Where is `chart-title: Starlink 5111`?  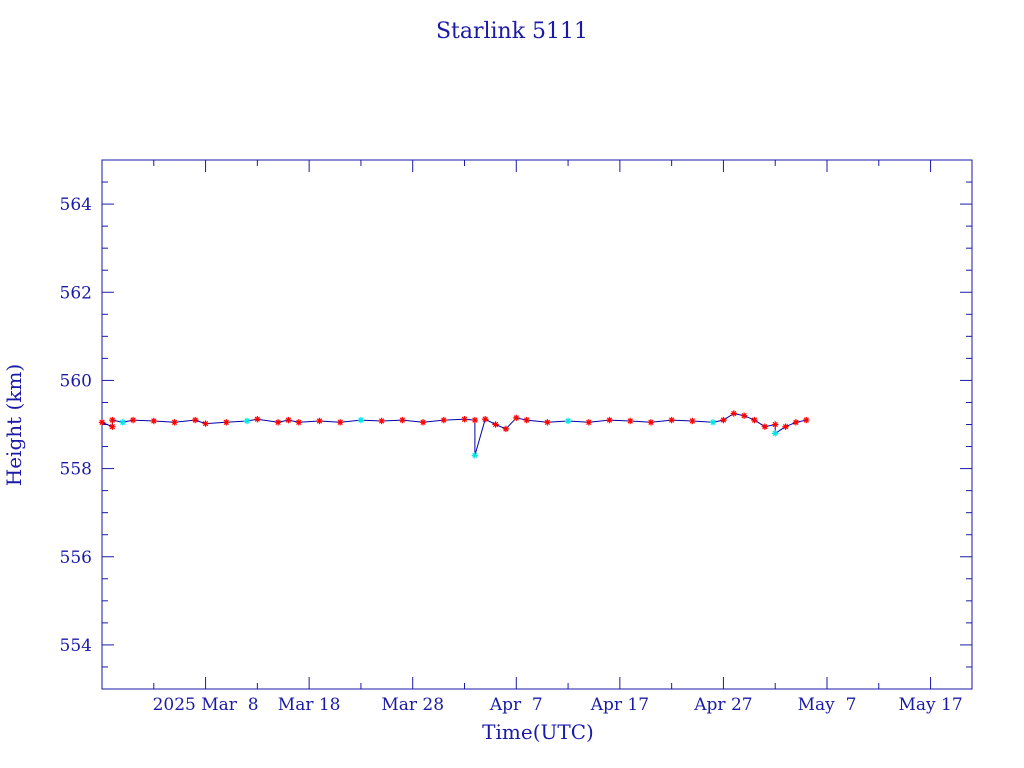
chart-title: Starlink 5111 is located at coordinates (512, 31).